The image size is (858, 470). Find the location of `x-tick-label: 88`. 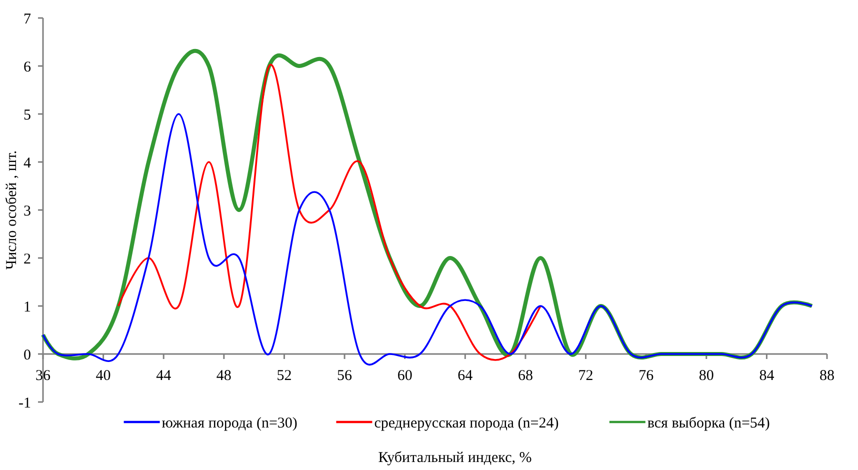

x-tick-label: 88 is located at coordinates (827, 376).